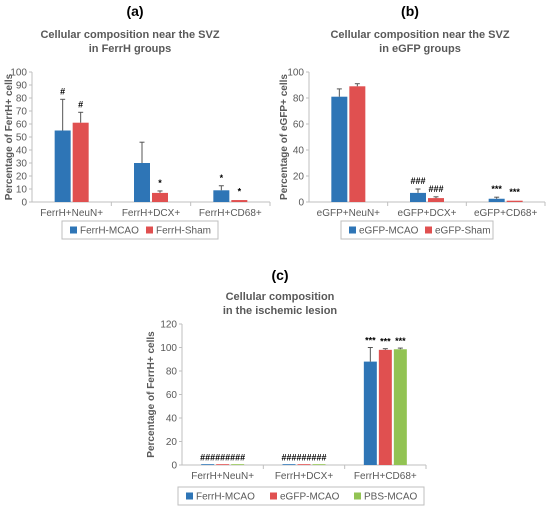  Describe the element at coordinates (18, 73) in the screenshot. I see `chart-a-y-tick-label: 100` at that location.